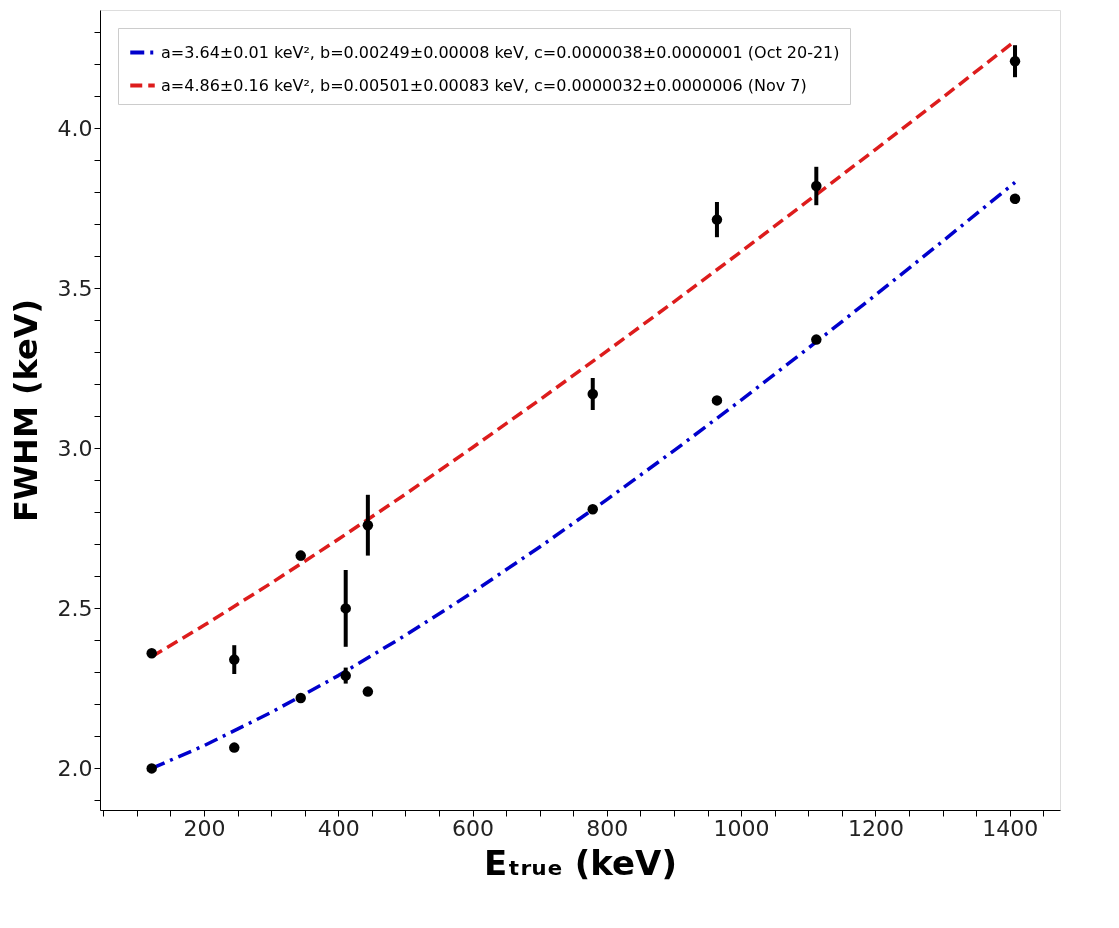 The width and height of the screenshot is (1119, 928). Describe the element at coordinates (741, 828) in the screenshot. I see `x-tick-label: 1000` at that location.